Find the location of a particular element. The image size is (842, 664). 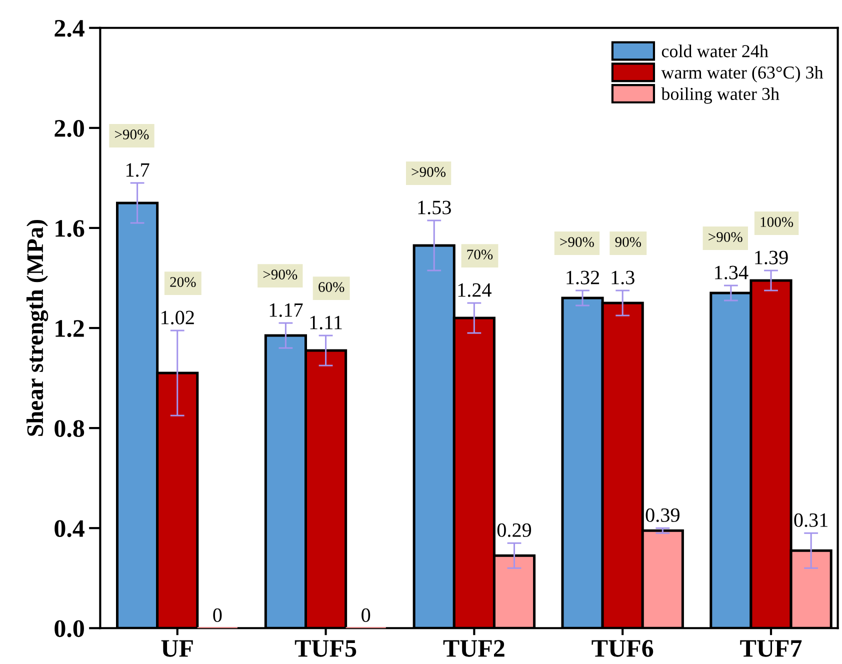

data-label: 1.24 is located at coordinates (475, 290).